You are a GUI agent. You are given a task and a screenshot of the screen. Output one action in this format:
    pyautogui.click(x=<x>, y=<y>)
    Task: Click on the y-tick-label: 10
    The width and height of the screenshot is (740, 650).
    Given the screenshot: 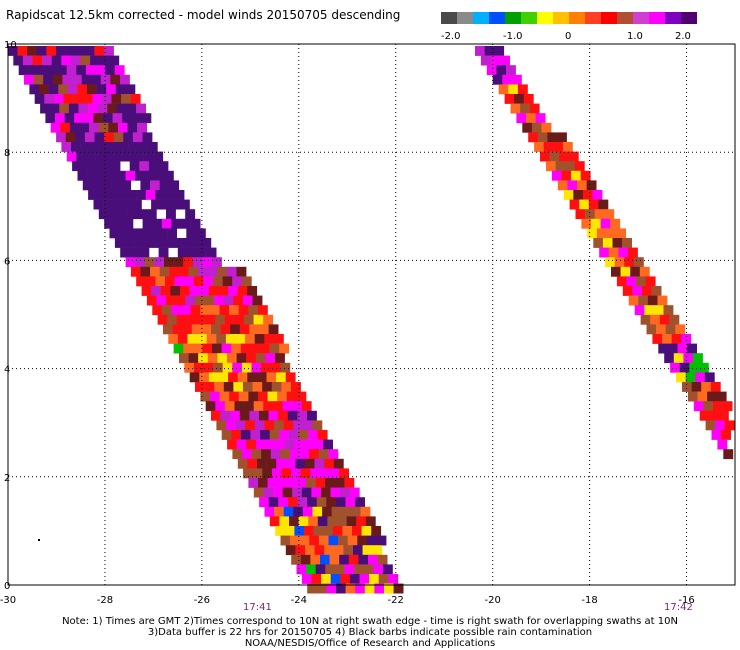 What is the action you would take?
    pyautogui.click(x=10, y=45)
    